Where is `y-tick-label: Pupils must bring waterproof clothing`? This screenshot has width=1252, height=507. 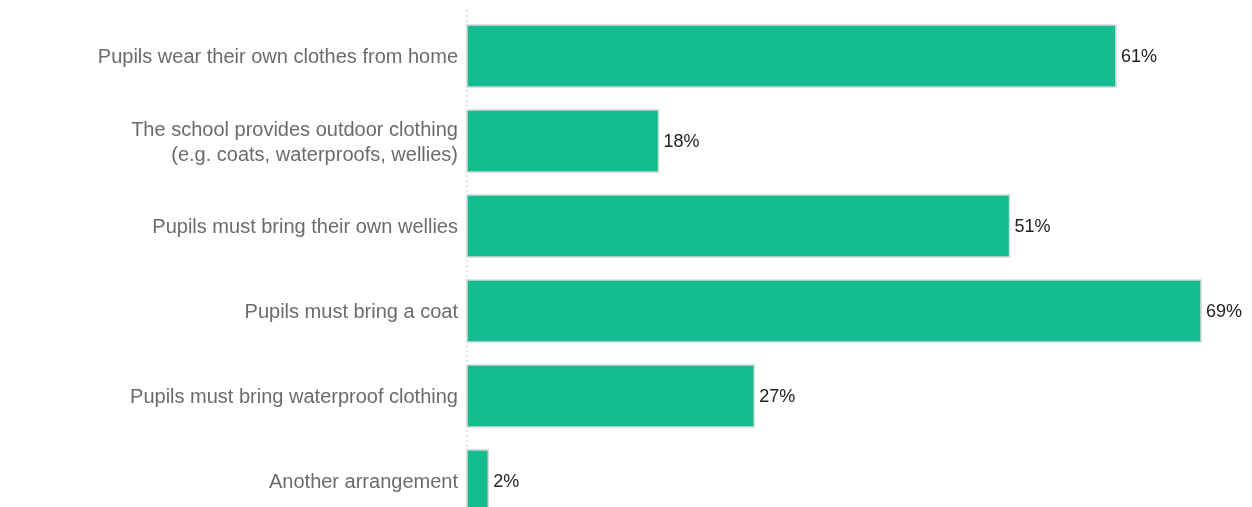
y-tick-label: Pupils must bring waterproof clothing is located at coordinates (294, 395).